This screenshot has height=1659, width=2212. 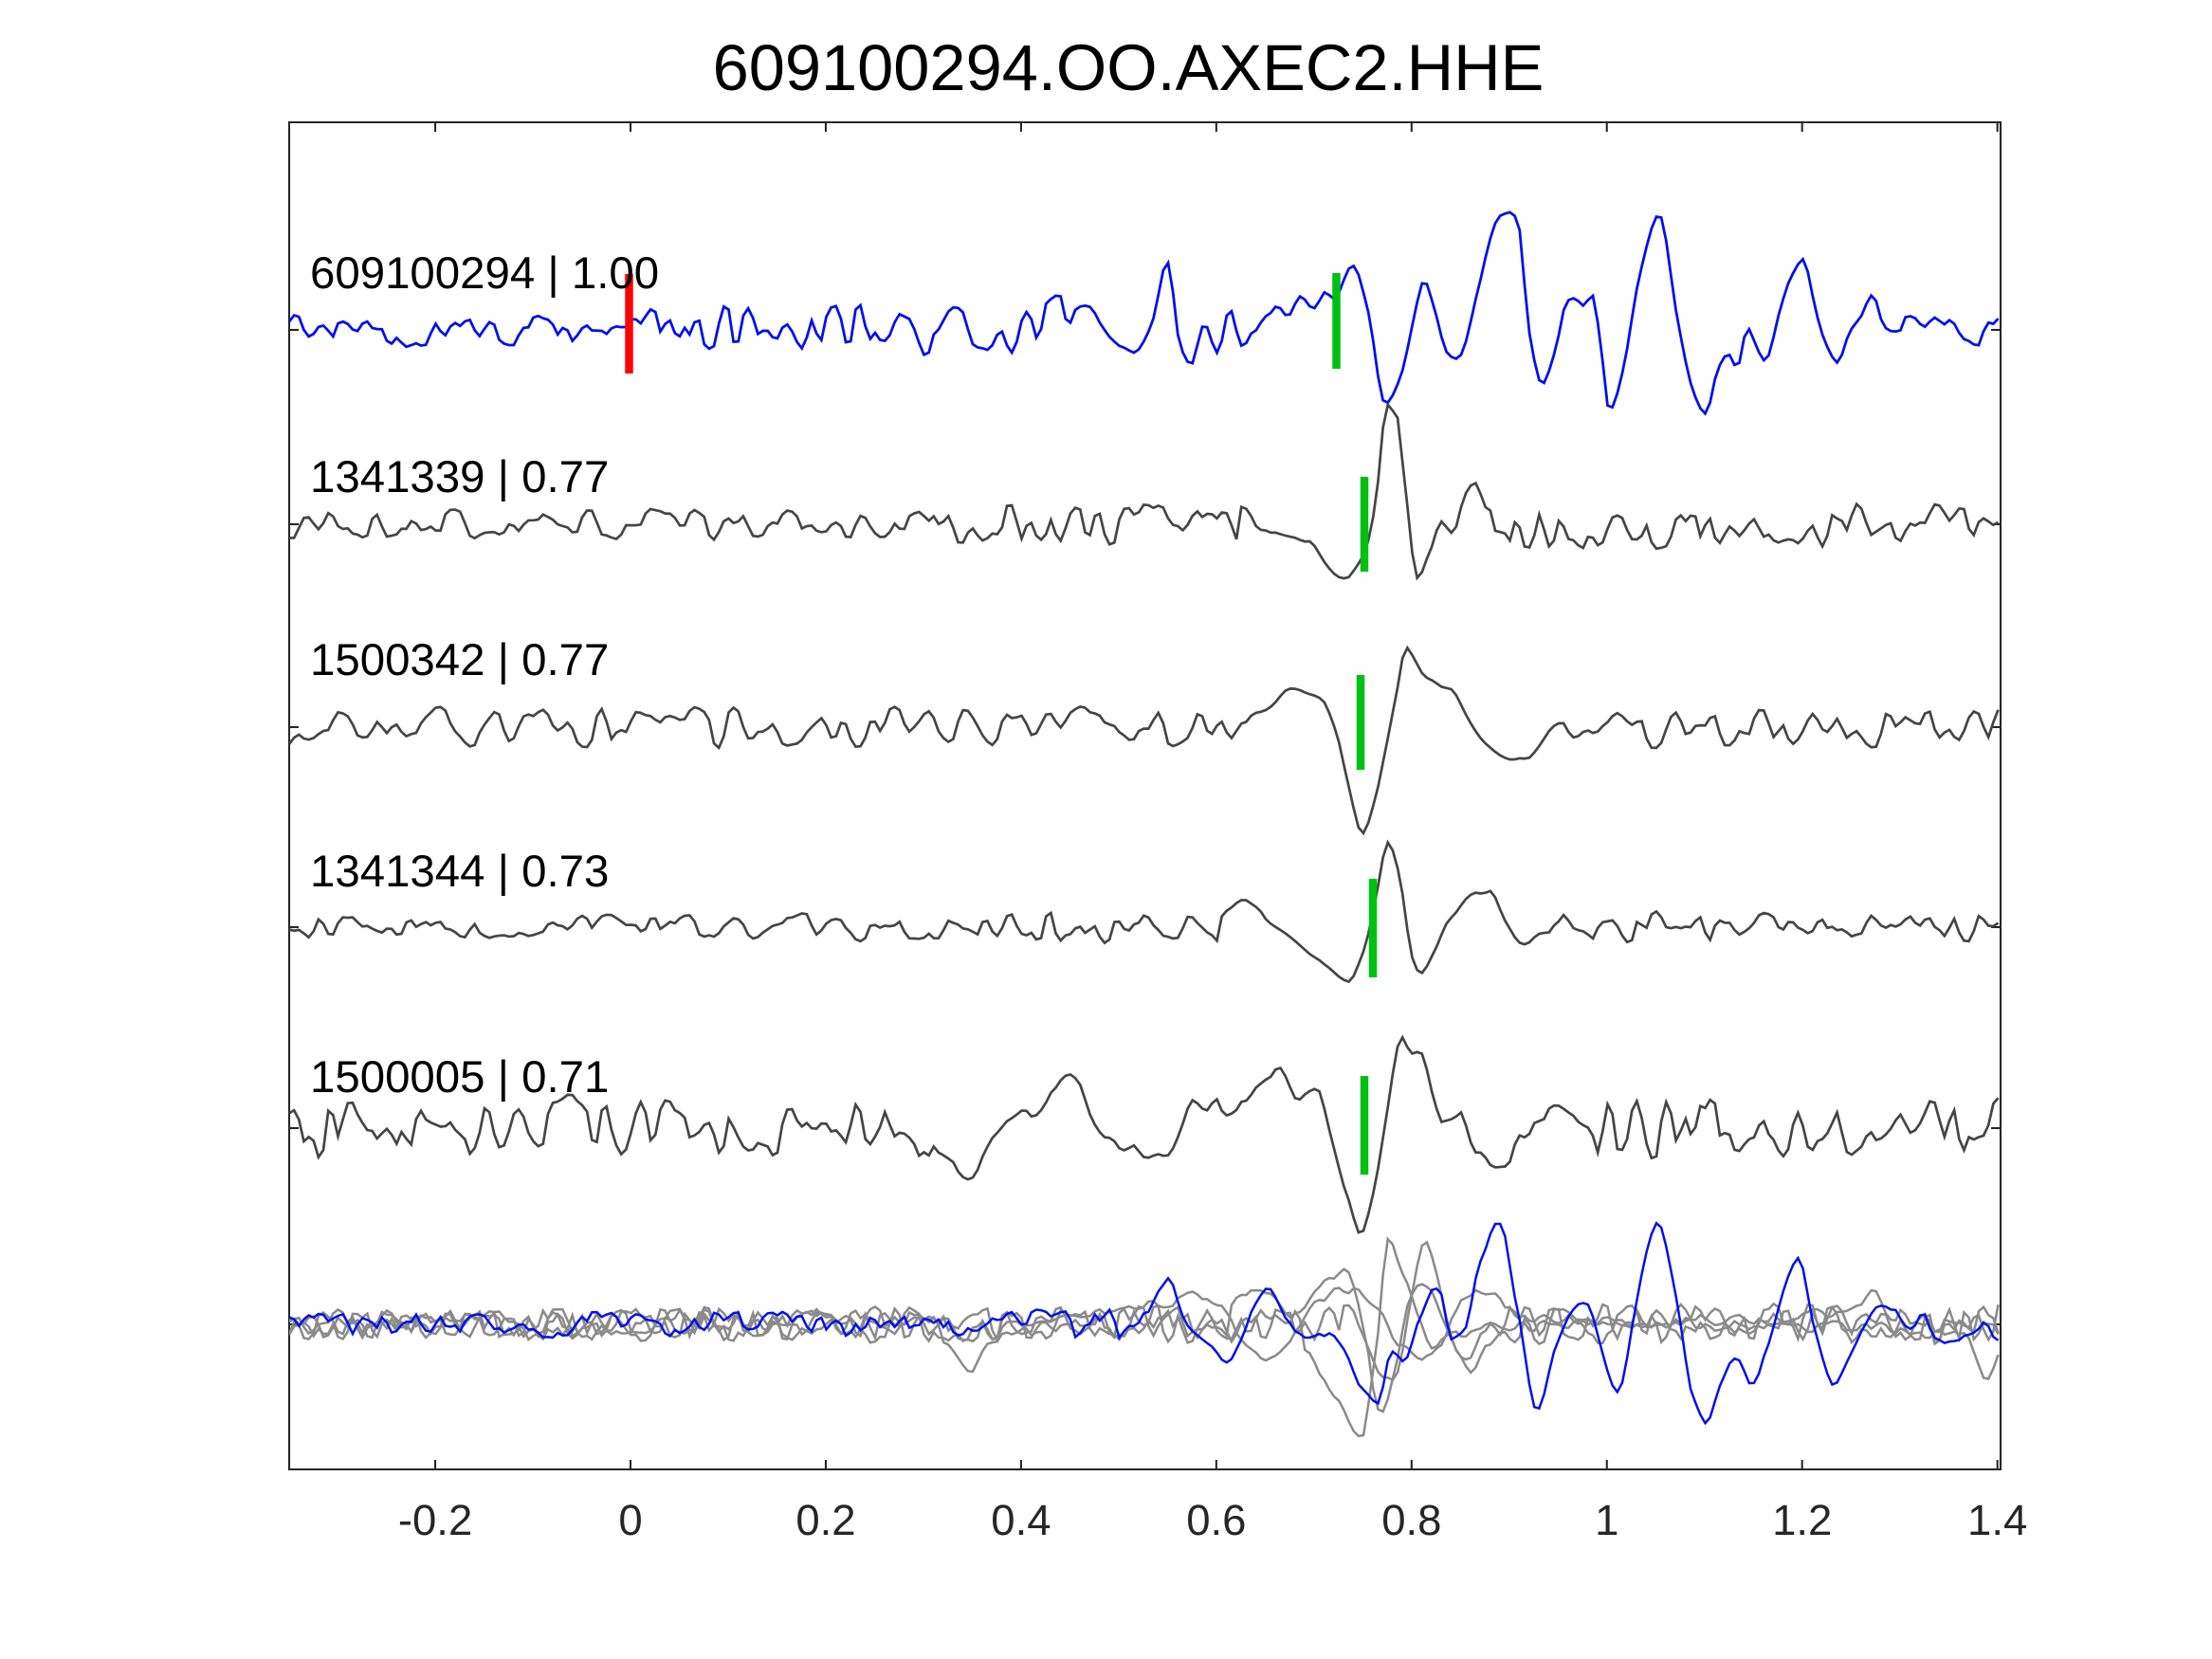 I want to click on svg-text: 0.2, so click(x=825, y=1520).